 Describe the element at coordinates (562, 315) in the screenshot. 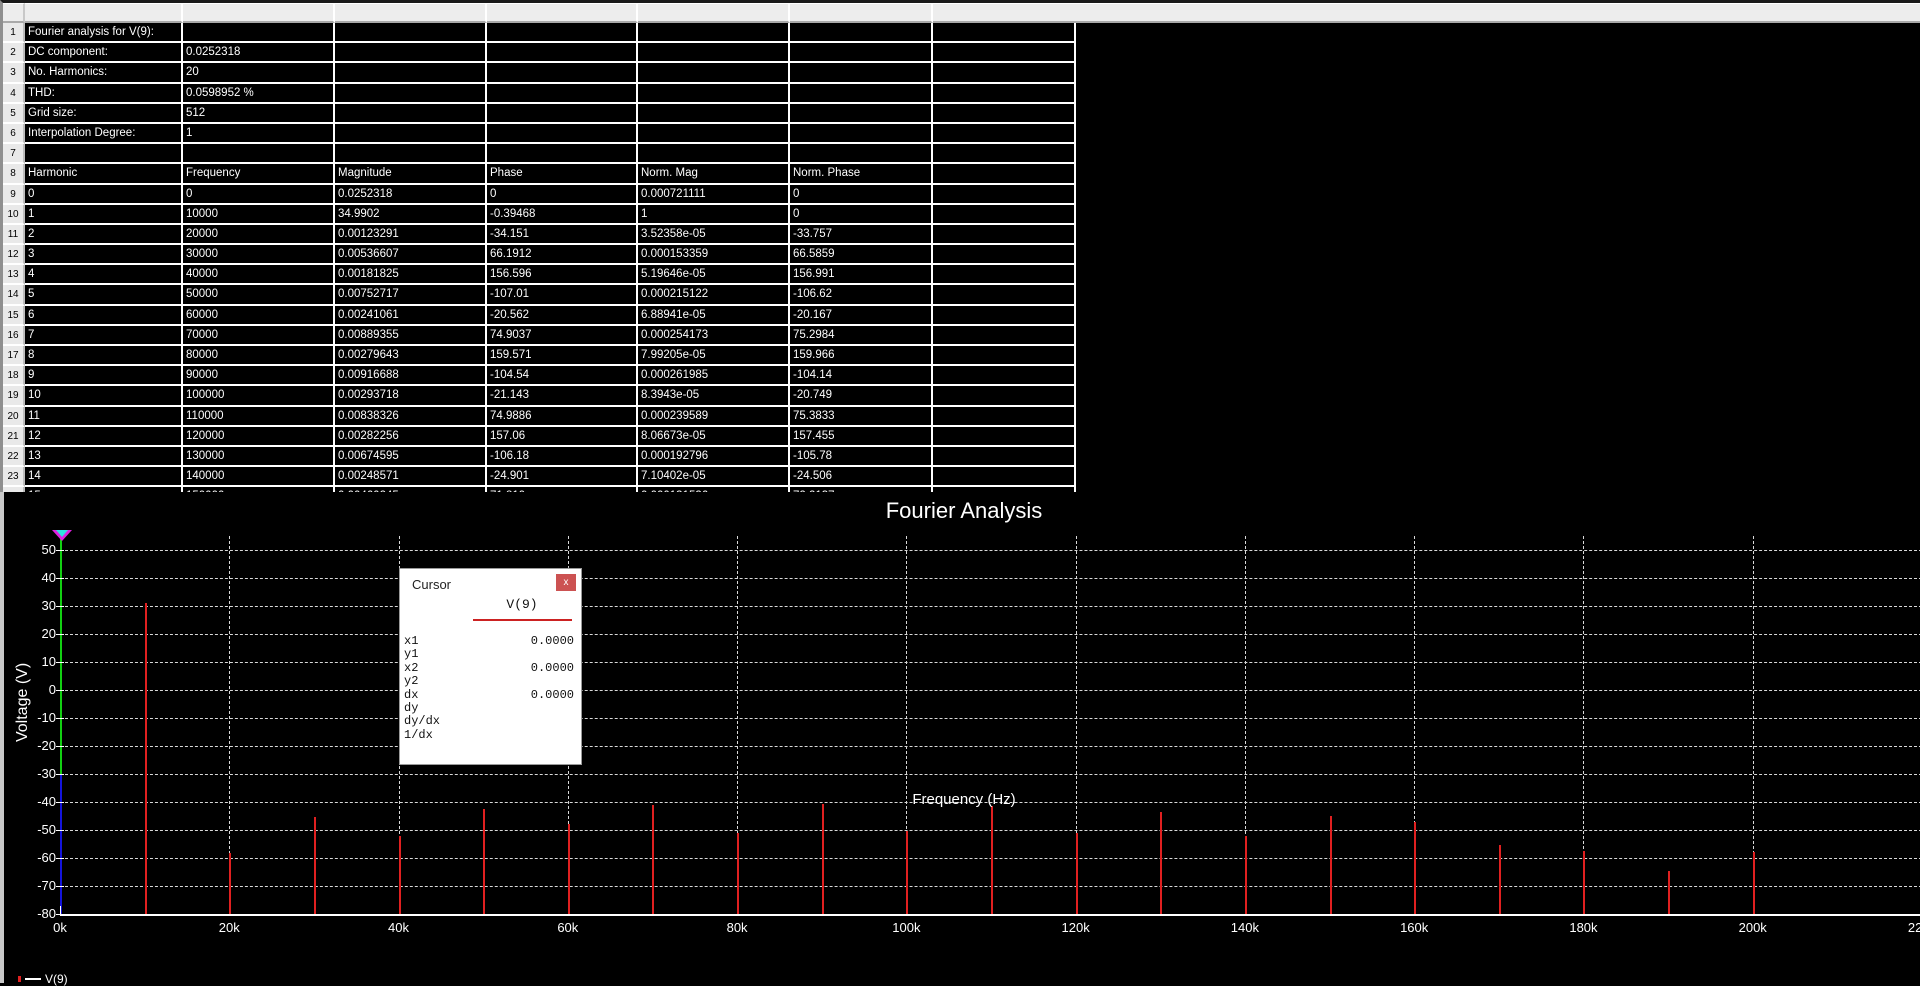

I see `table-cell: -20.562` at that location.